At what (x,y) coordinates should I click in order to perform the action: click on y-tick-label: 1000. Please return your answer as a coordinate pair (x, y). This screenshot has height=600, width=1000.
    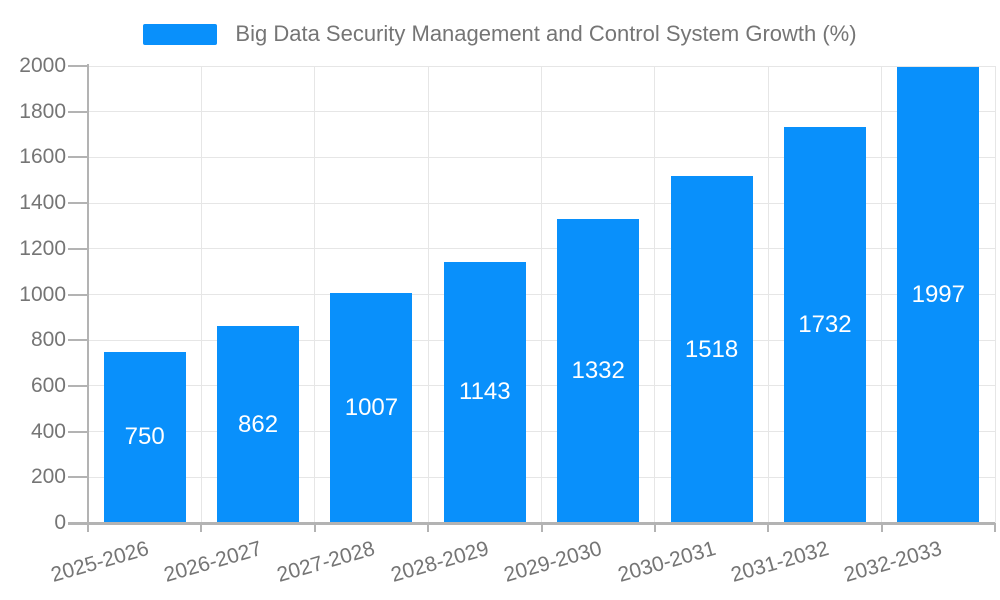
    Looking at the image, I should click on (42, 294).